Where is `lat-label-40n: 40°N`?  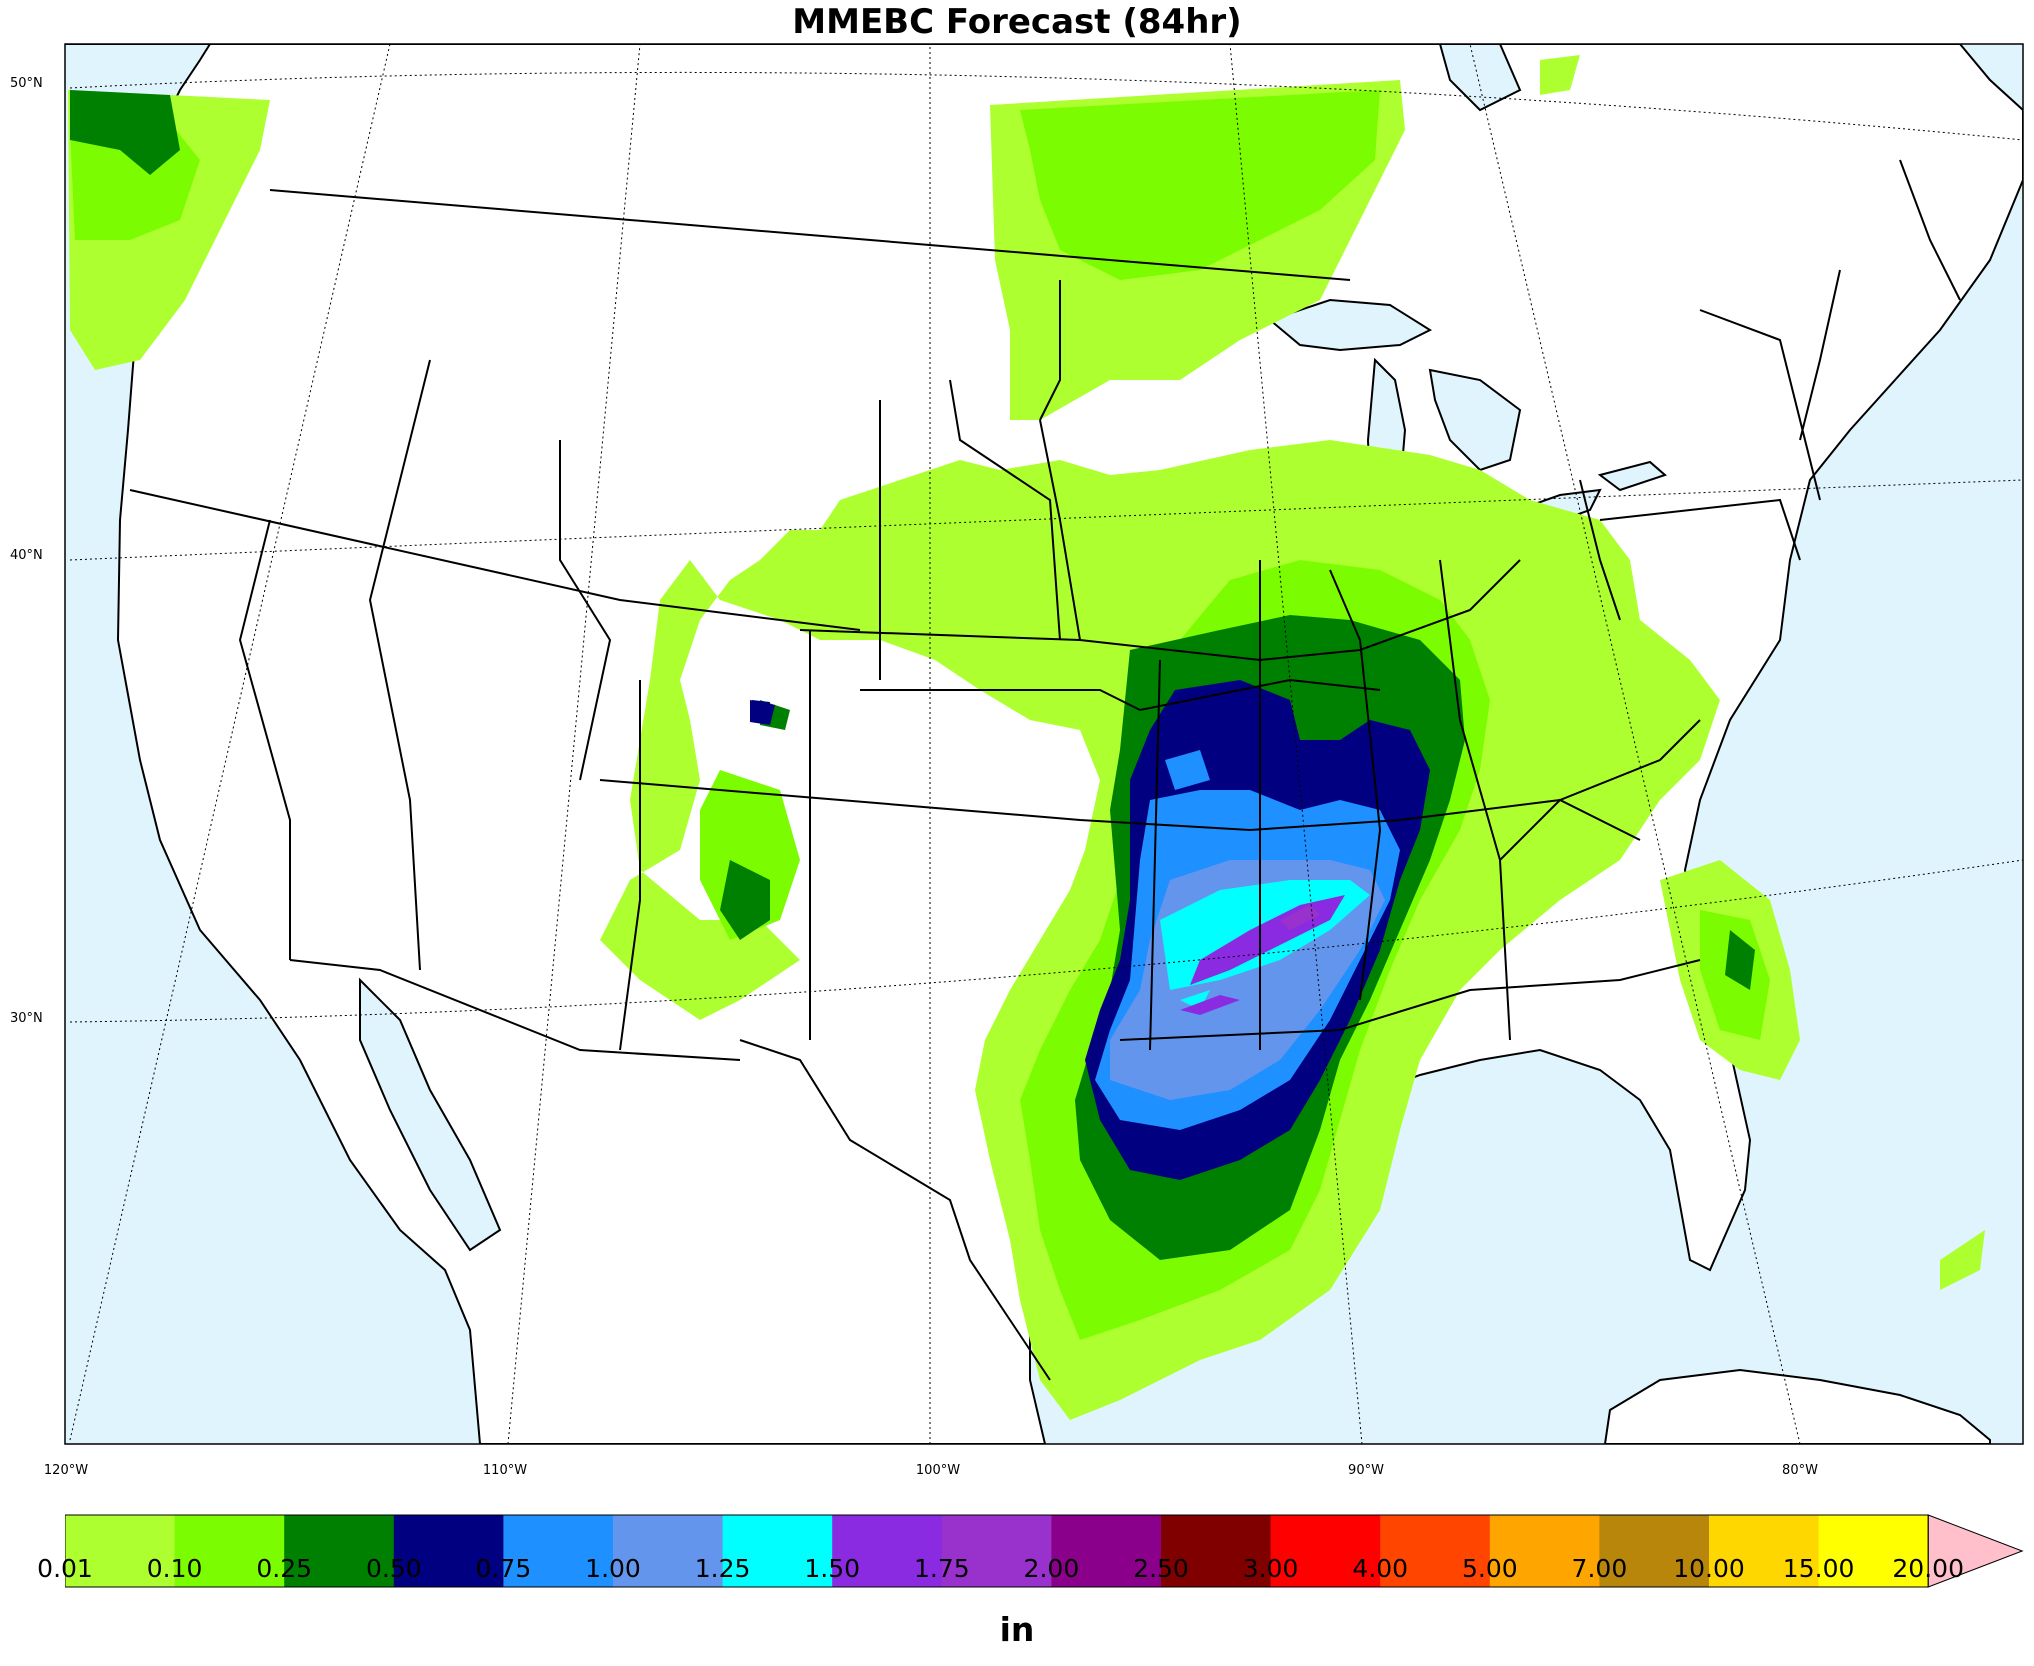 lat-label-40n: 40°N is located at coordinates (26, 555).